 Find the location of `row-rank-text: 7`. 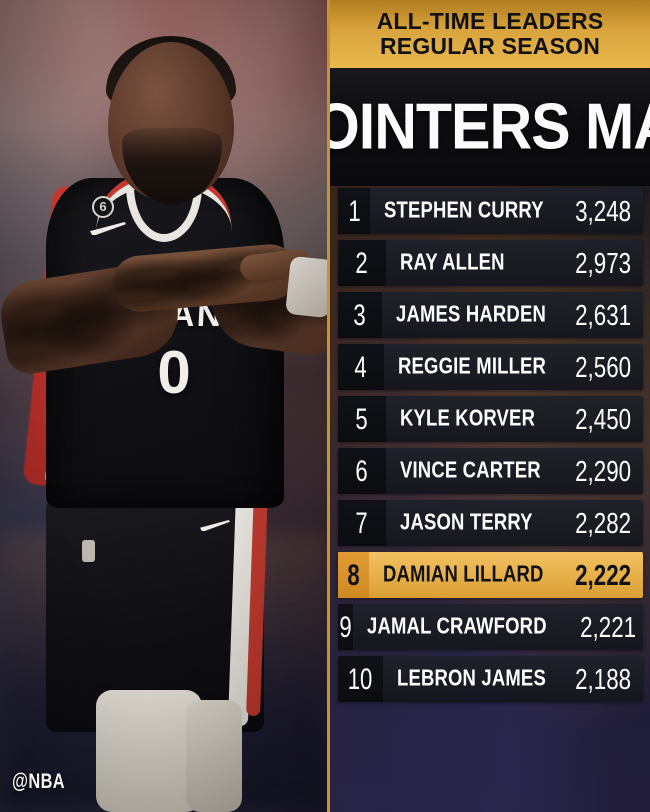

row-rank-text: 7 is located at coordinates (362, 522).